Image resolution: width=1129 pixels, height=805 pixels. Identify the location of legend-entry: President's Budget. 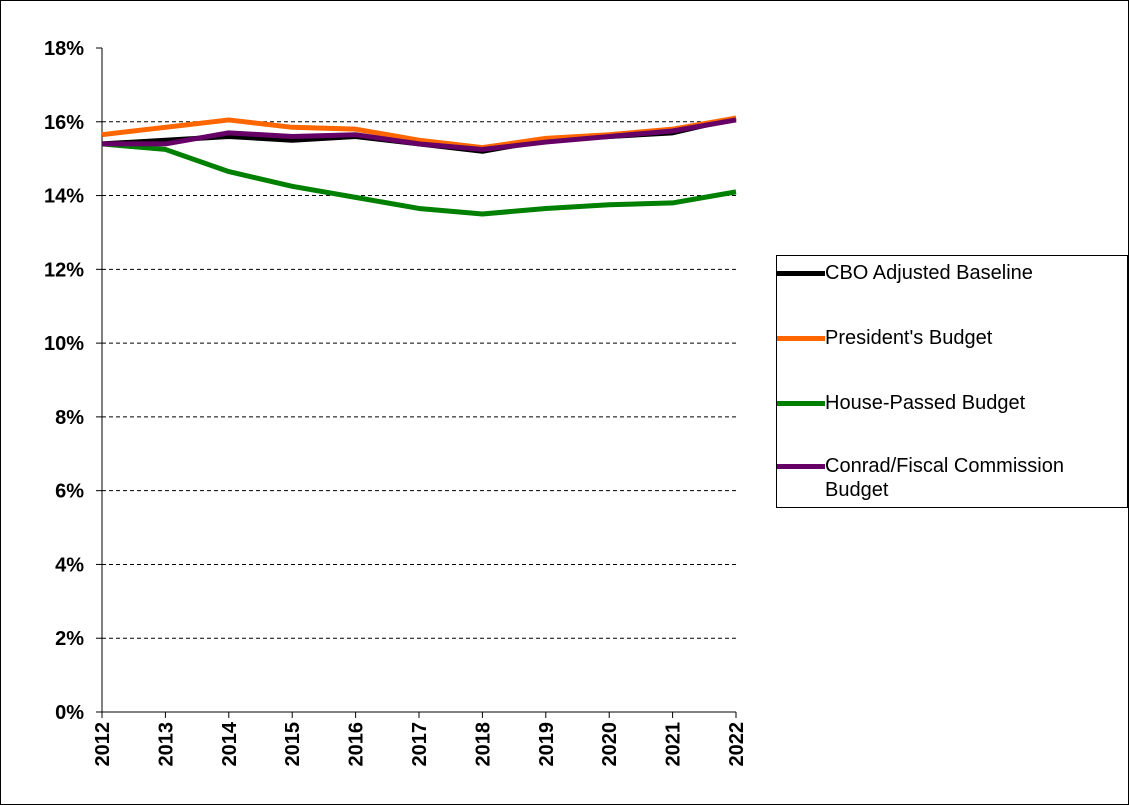
(949, 338).